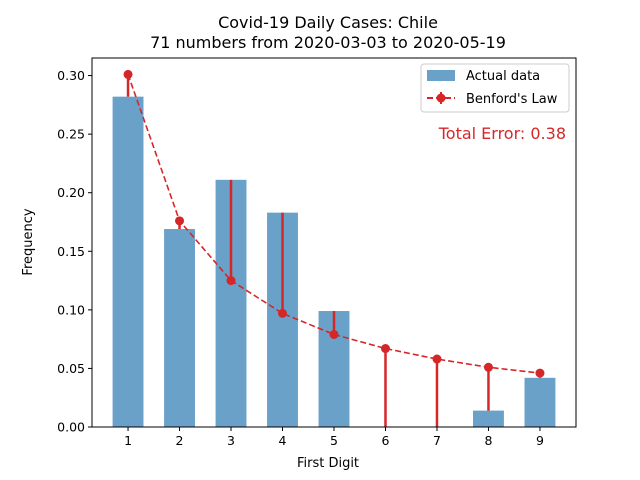  Describe the element at coordinates (71, 134) in the screenshot. I see `y-tick-label: 0.25` at that location.